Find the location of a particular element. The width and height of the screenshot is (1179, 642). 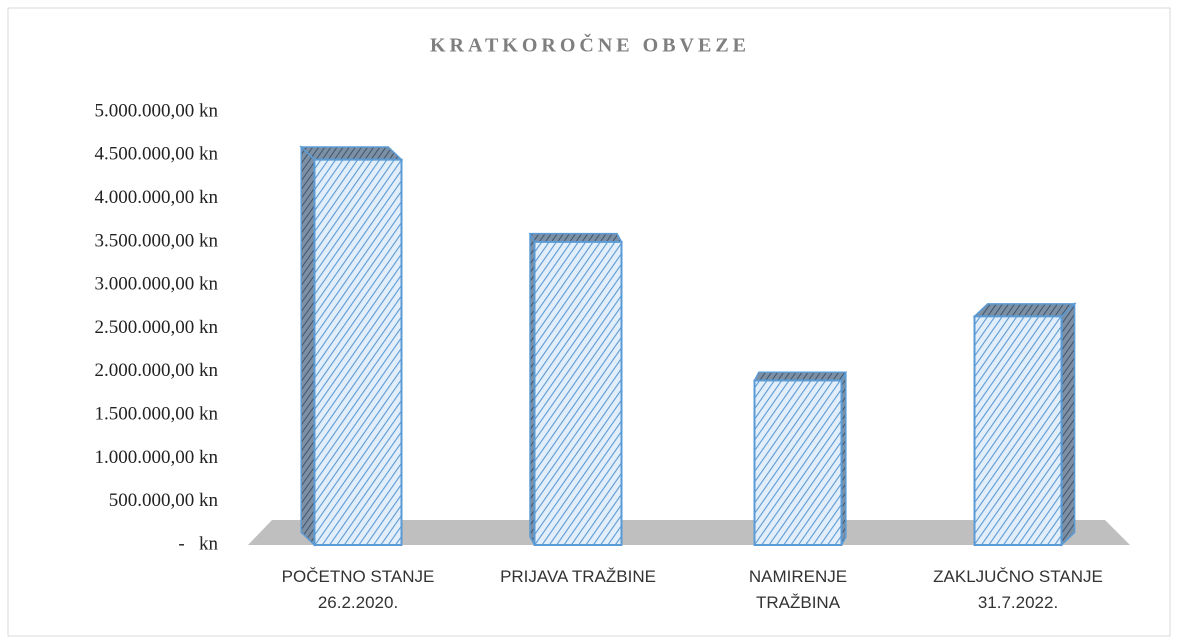

y-tick-label: 3.500.000,00 kn is located at coordinates (157, 240).